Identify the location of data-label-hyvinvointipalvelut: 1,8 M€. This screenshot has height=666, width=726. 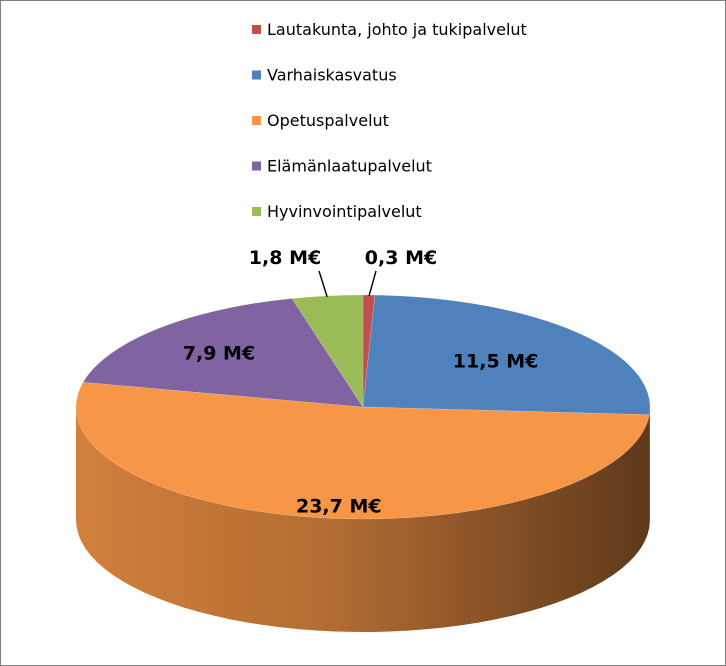
(285, 258).